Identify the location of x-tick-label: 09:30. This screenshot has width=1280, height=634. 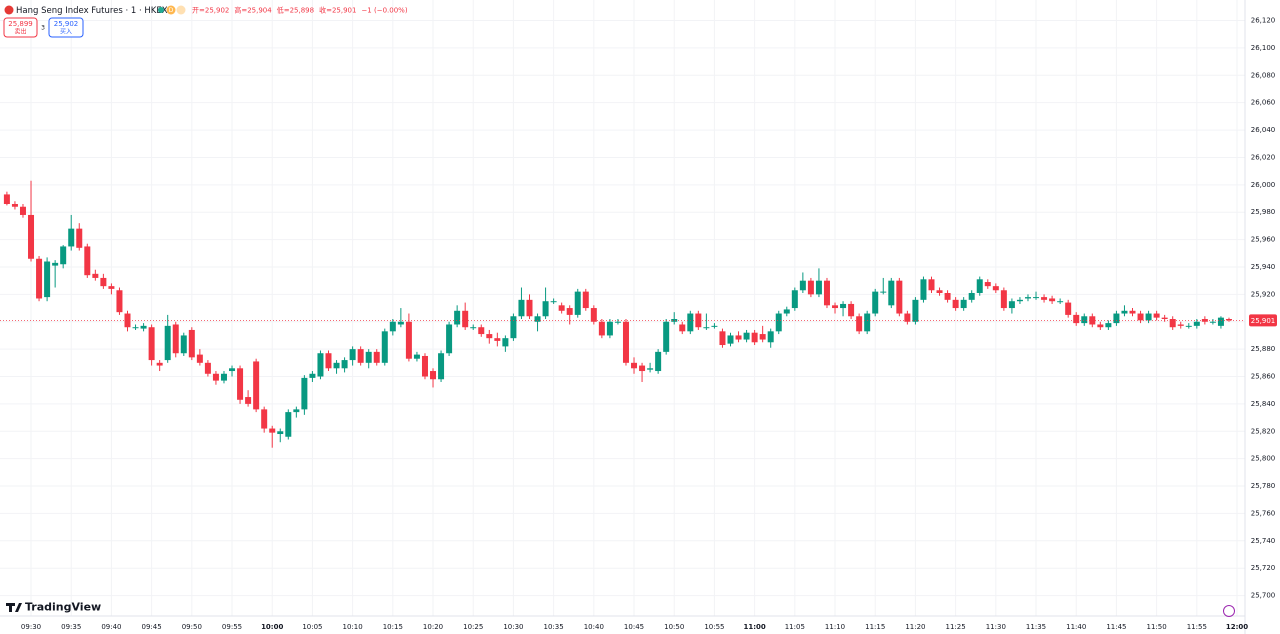
(31, 627).